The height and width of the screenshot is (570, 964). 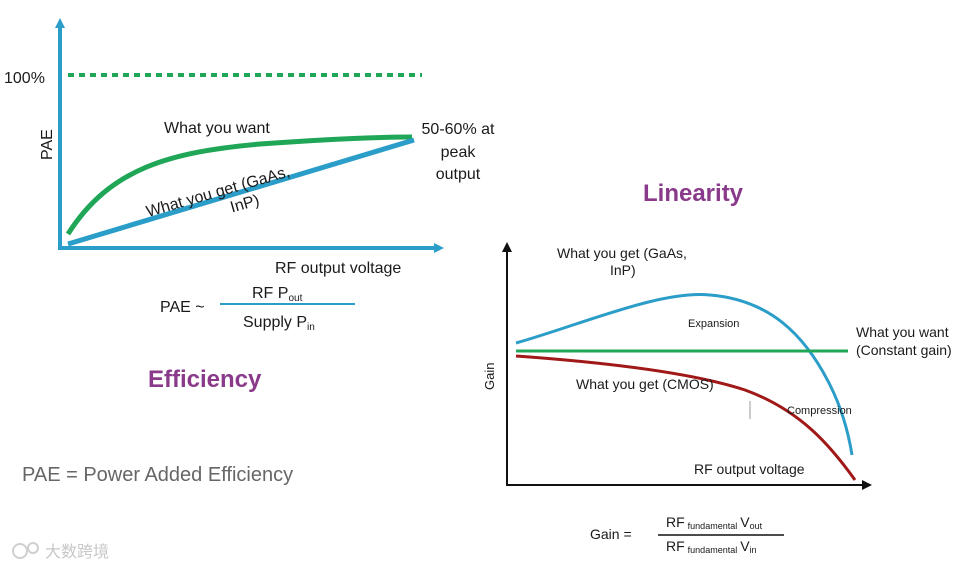 I want to click on pae-footnote: PAE = Power Added Efficiency, so click(x=157, y=475).